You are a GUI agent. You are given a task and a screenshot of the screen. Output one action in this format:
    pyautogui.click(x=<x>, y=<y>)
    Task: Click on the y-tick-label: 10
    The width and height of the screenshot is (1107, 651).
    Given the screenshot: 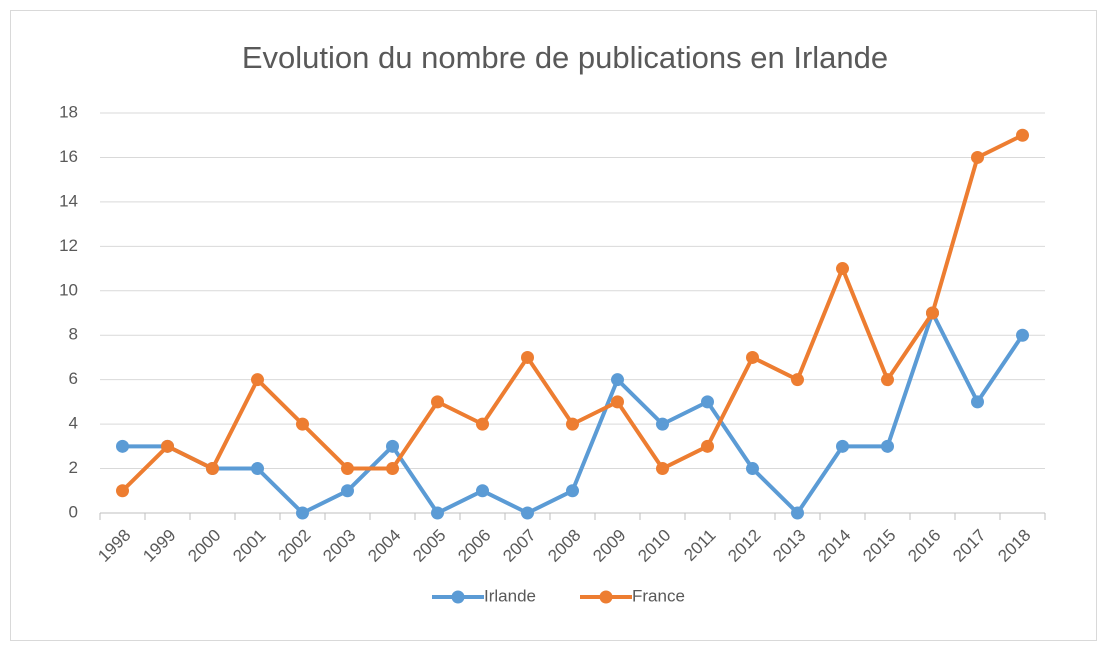 What is the action you would take?
    pyautogui.click(x=68, y=289)
    